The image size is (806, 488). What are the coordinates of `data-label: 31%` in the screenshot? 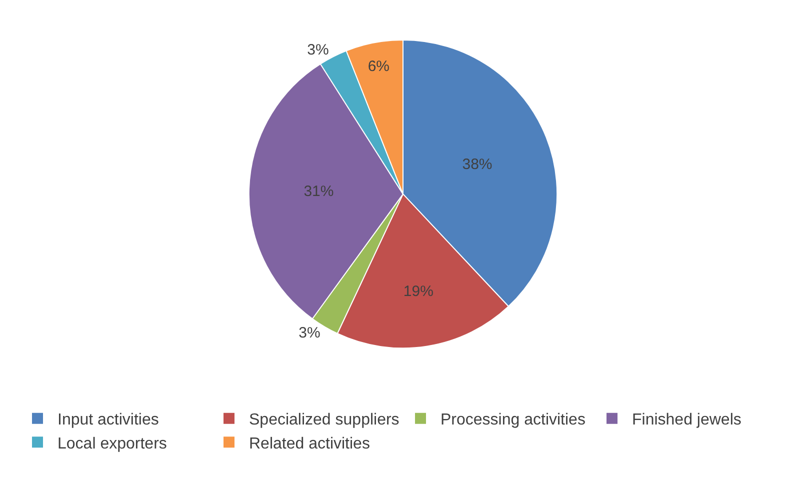 It's located at (319, 191).